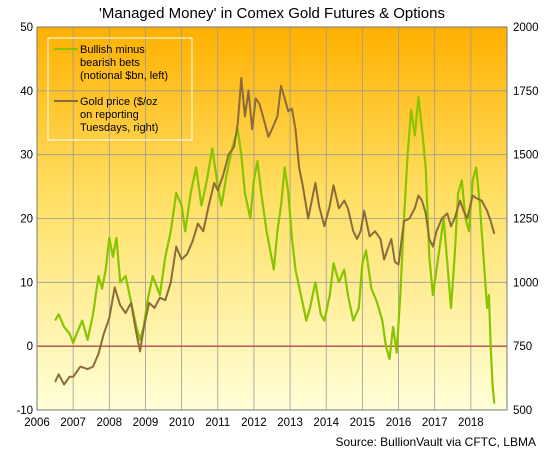  What do you see at coordinates (399, 423) in the screenshot?
I see `x-tick-label: 2016` at bounding box center [399, 423].